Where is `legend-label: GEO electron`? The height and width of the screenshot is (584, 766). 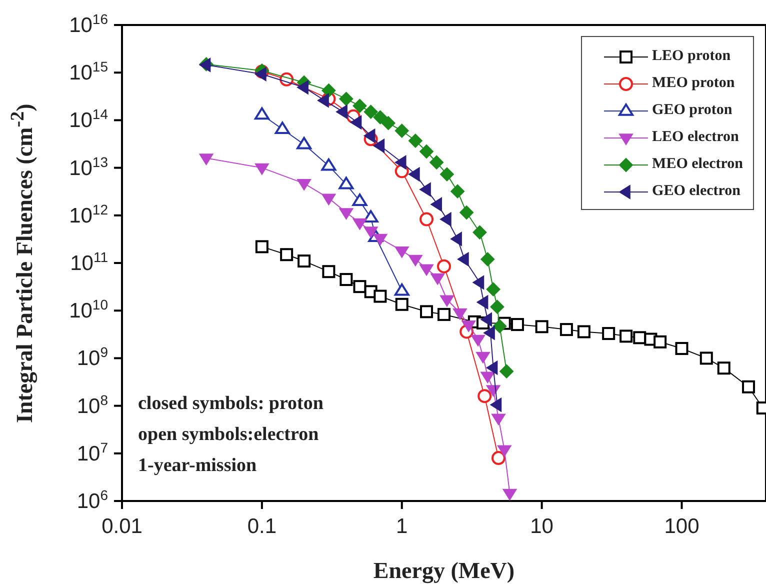
legend-label: GEO electron is located at coordinates (696, 191).